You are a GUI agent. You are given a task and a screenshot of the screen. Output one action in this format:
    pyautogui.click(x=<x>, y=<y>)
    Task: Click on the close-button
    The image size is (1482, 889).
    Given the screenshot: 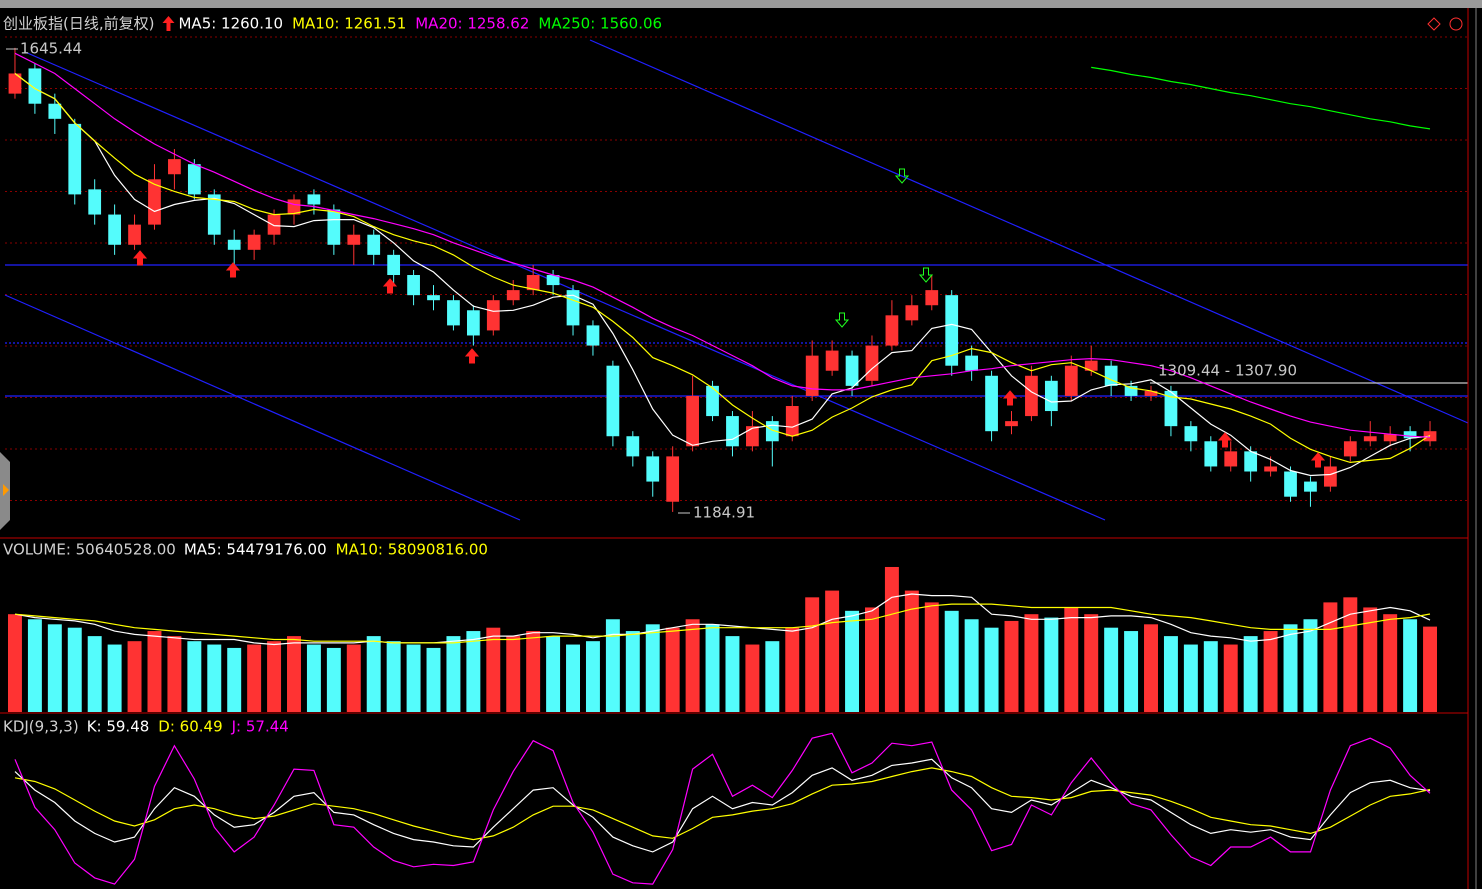 What is the action you would take?
    pyautogui.click(x=1456, y=24)
    